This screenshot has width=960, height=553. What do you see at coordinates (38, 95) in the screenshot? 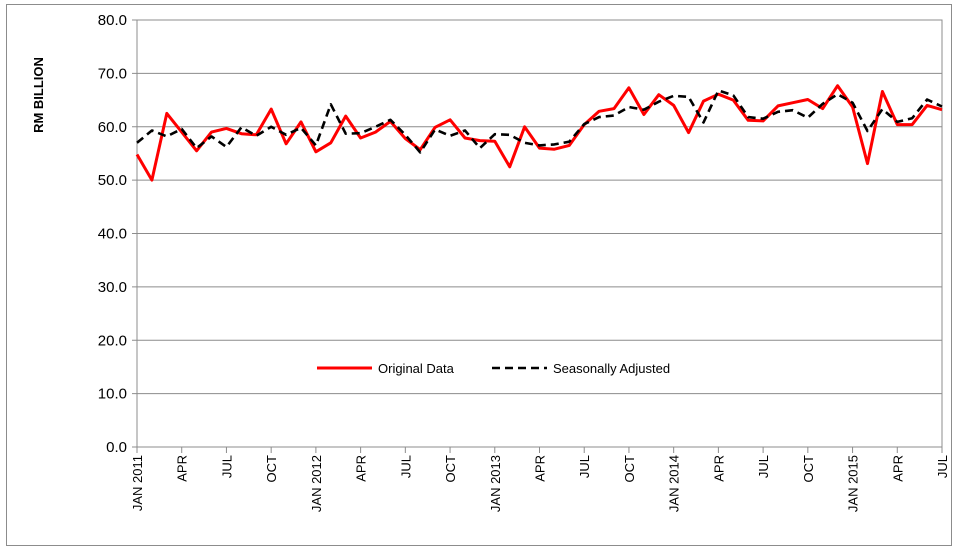
I see `y-axis-label: RM BILLION` at bounding box center [38, 95].